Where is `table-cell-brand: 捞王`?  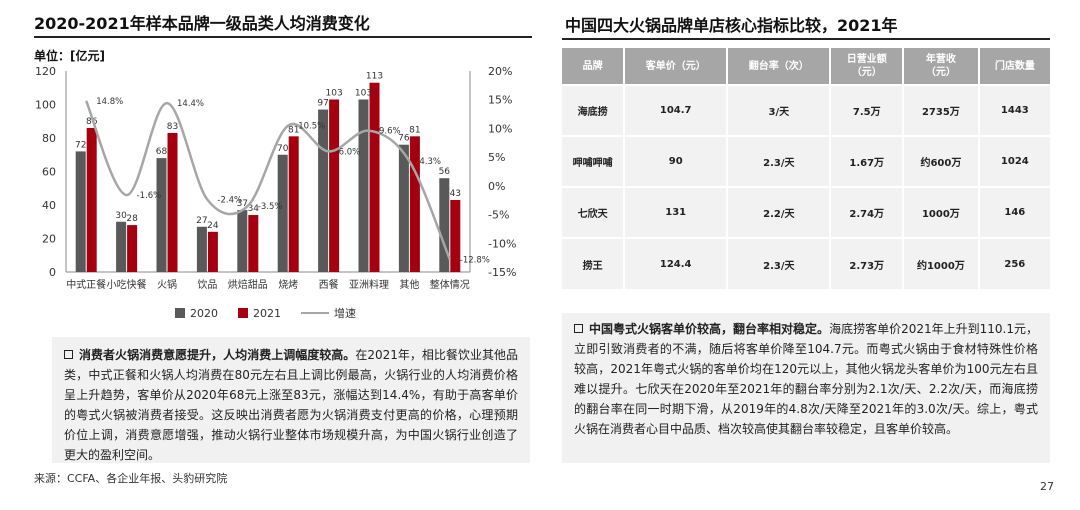 table-cell-brand: 捞王 is located at coordinates (594, 263).